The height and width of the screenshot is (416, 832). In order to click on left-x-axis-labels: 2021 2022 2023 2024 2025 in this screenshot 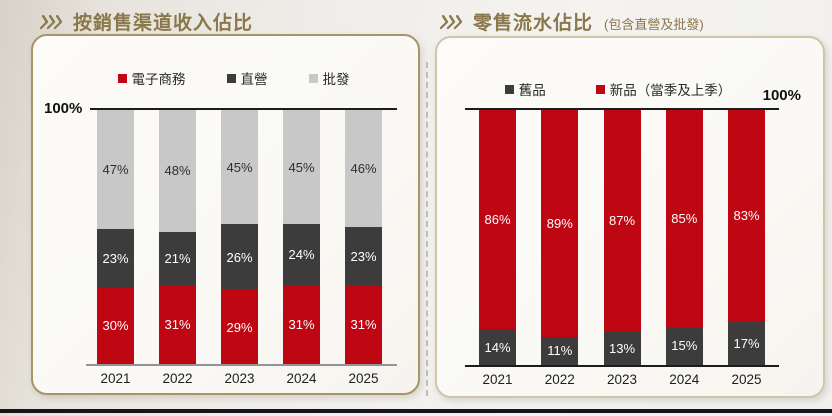, I will do `click(243, 378)`.